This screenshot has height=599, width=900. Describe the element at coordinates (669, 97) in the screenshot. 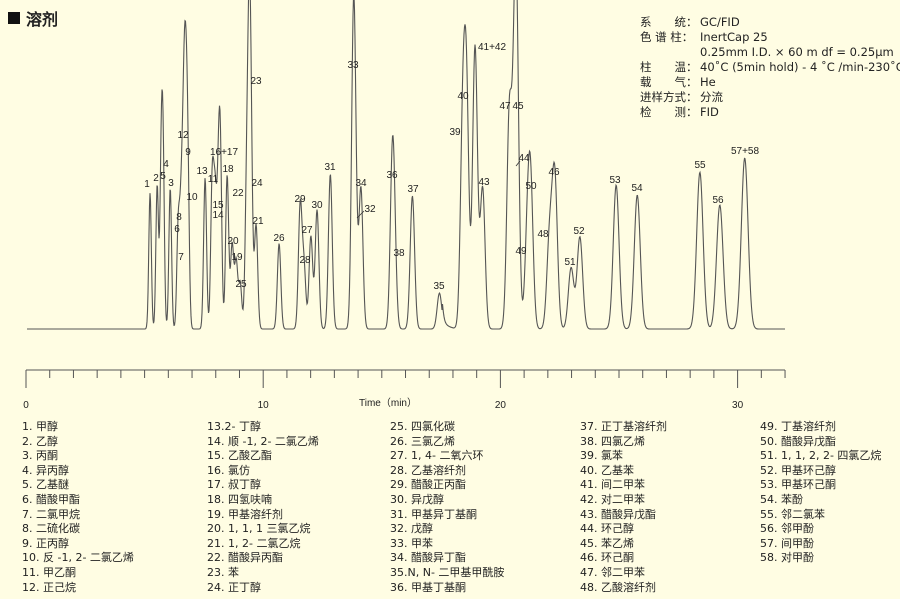

I see `condition-label: 进样方式：` at that location.